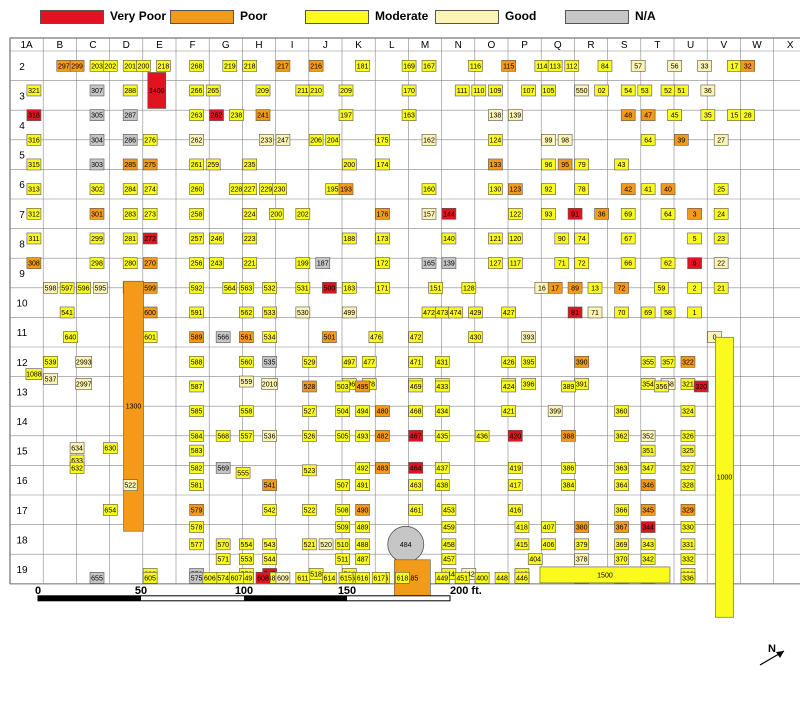  What do you see at coordinates (694, 238) in the screenshot?
I see `lot-5: 5` at bounding box center [694, 238].